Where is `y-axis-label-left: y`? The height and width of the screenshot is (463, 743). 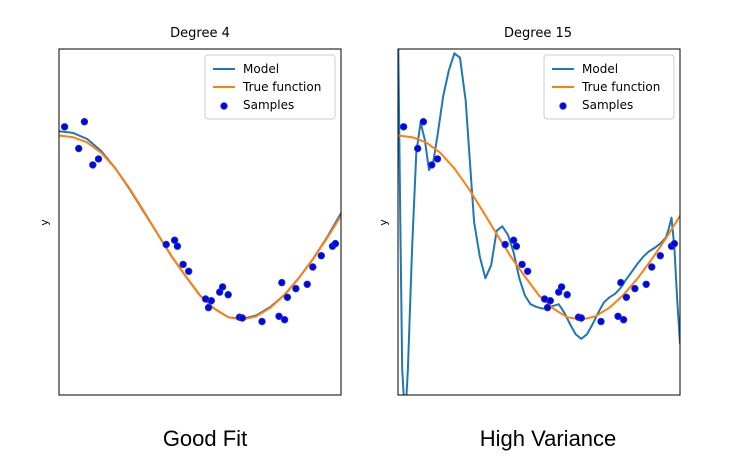
y-axis-label-left: y is located at coordinates (44, 222).